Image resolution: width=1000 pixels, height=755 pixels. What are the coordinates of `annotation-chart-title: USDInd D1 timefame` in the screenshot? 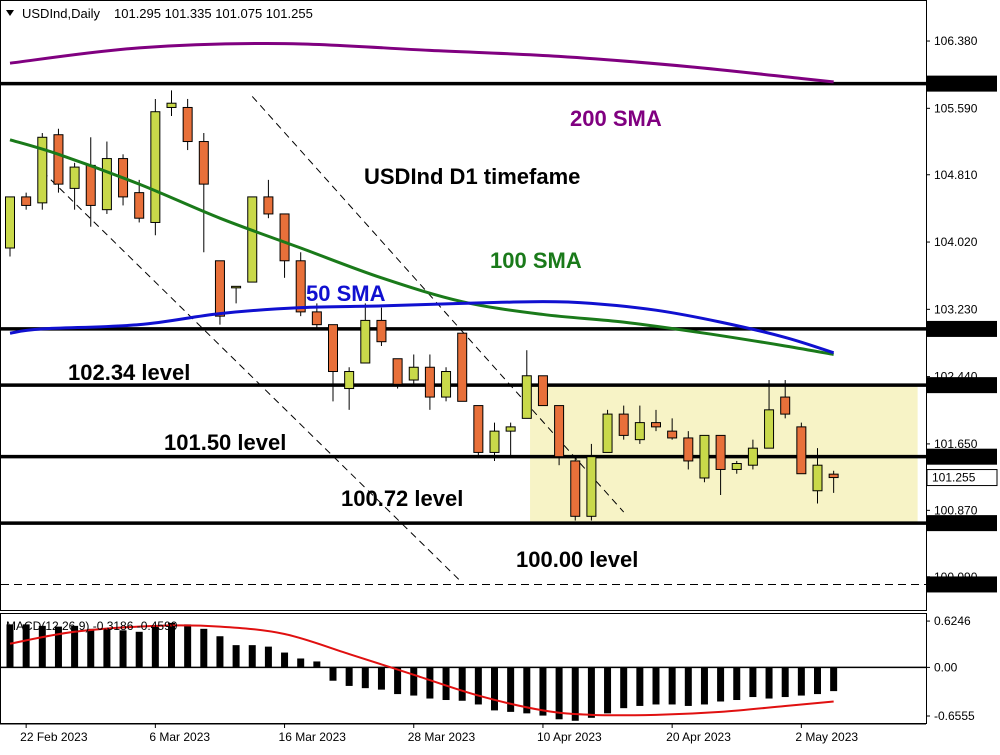 It's located at (472, 176).